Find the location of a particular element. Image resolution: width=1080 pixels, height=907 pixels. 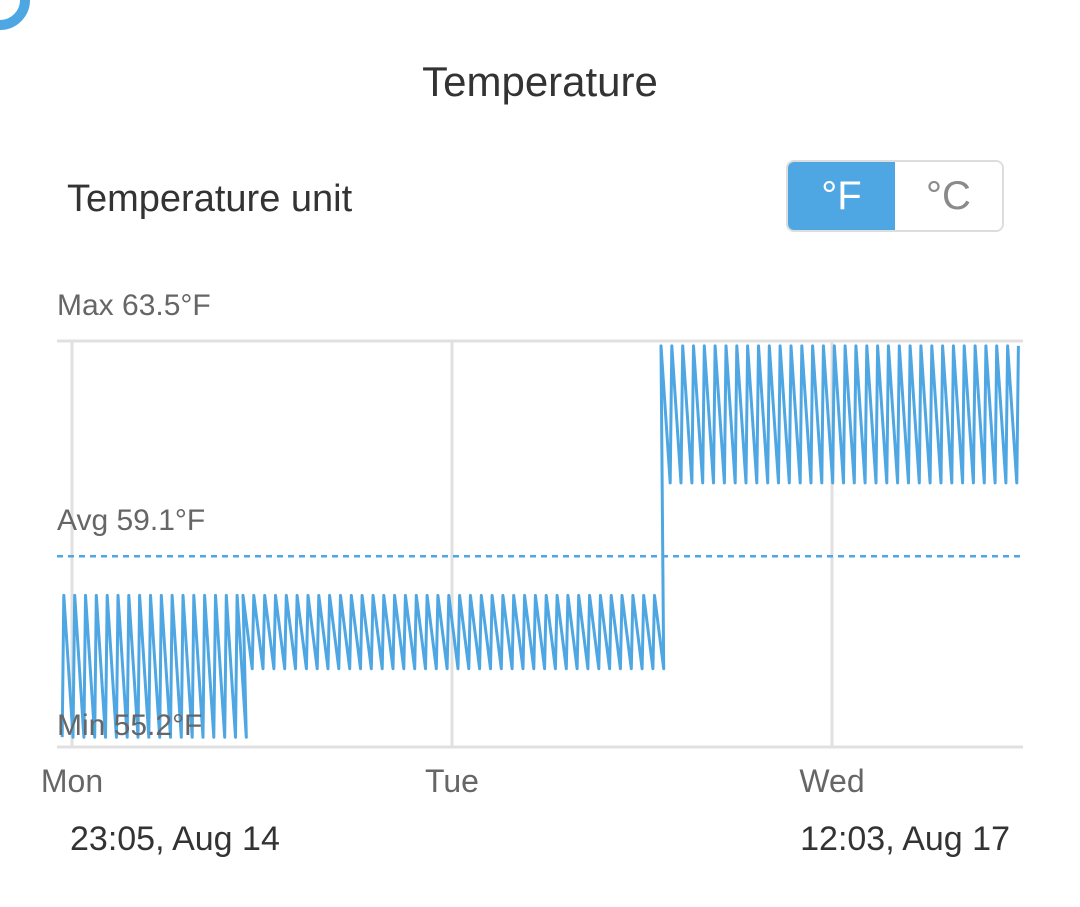

unit-celsius-button: °C is located at coordinates (948, 196).